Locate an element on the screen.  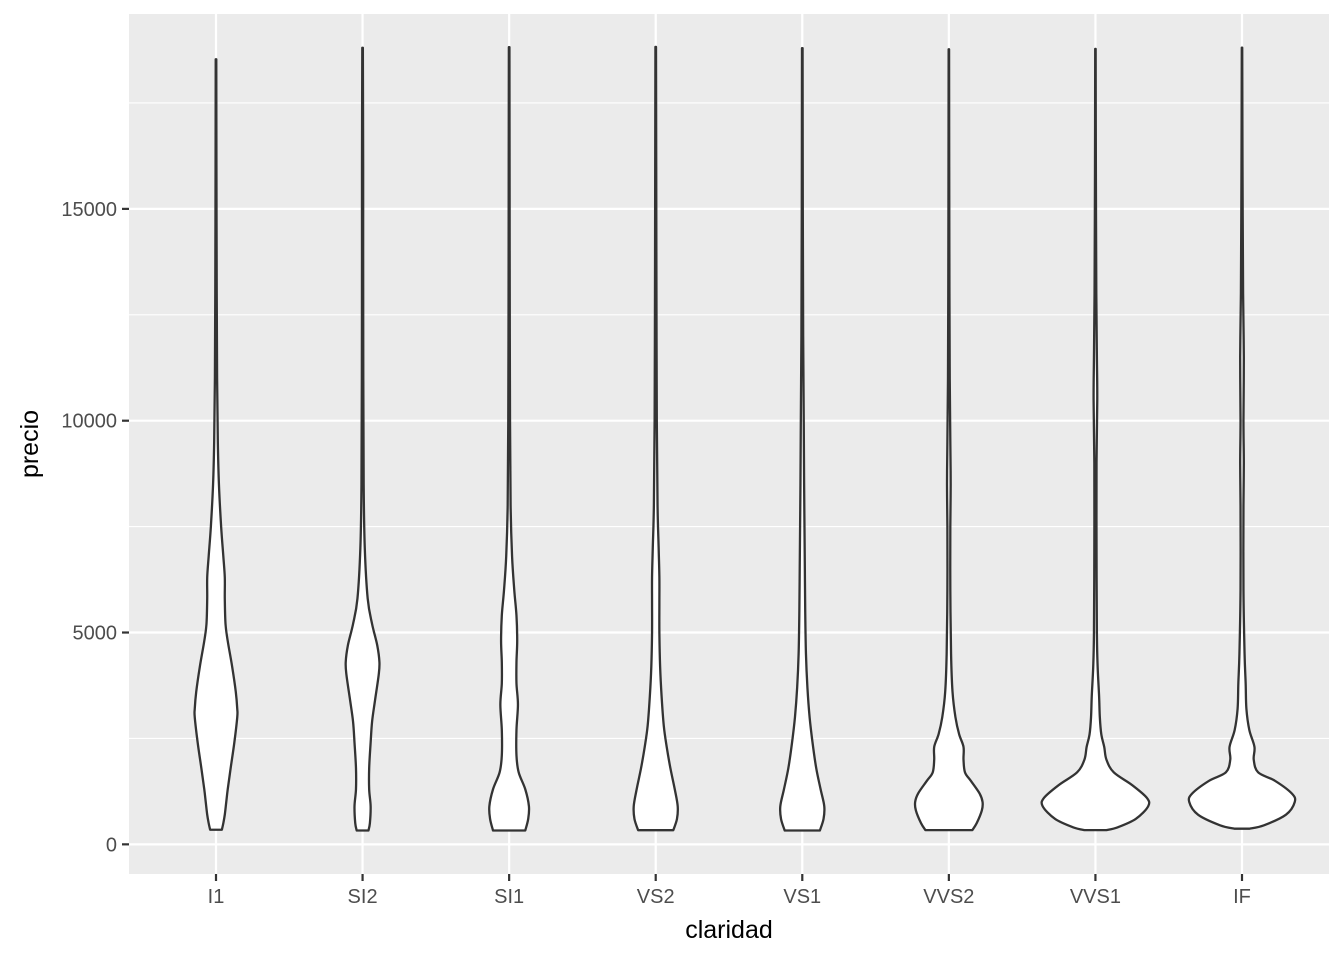
y-tick-label: 5000 is located at coordinates (95, 634).